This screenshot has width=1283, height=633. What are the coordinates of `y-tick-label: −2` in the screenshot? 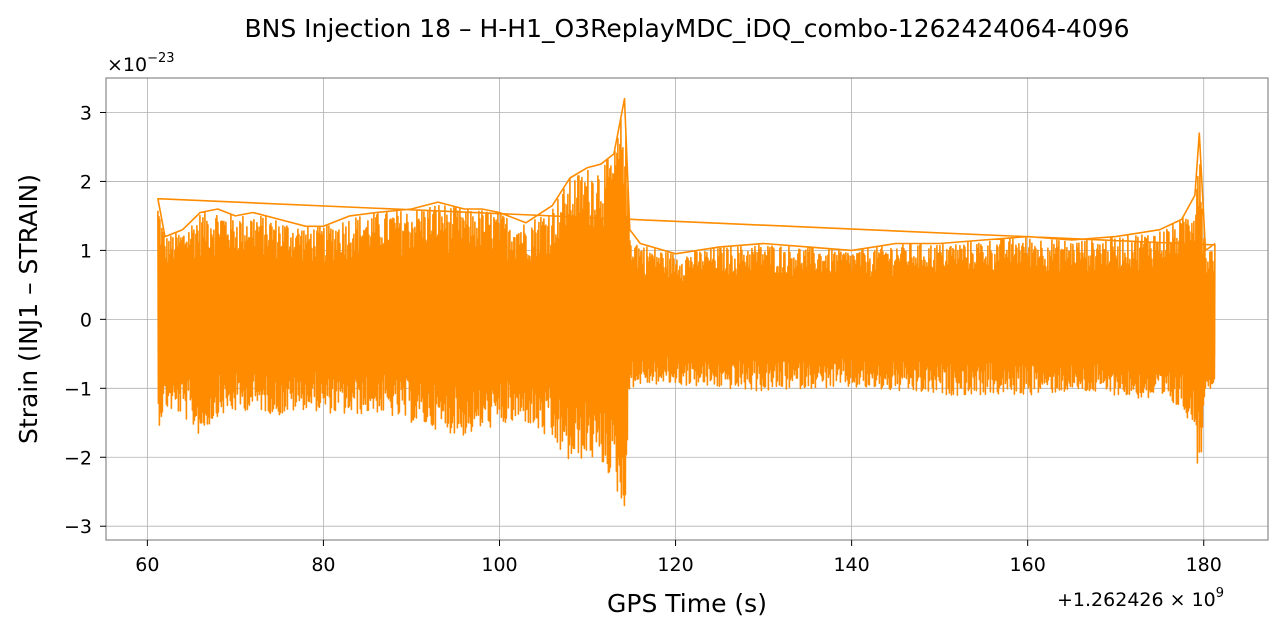 It's located at (78, 458).